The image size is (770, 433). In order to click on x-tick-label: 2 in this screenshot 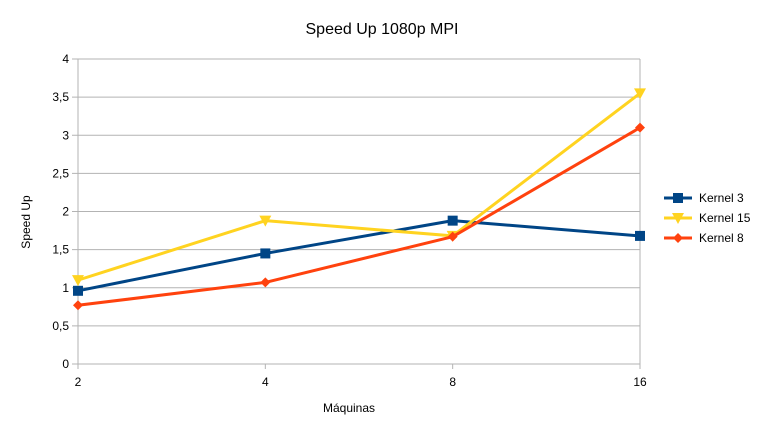, I will do `click(78, 382)`.